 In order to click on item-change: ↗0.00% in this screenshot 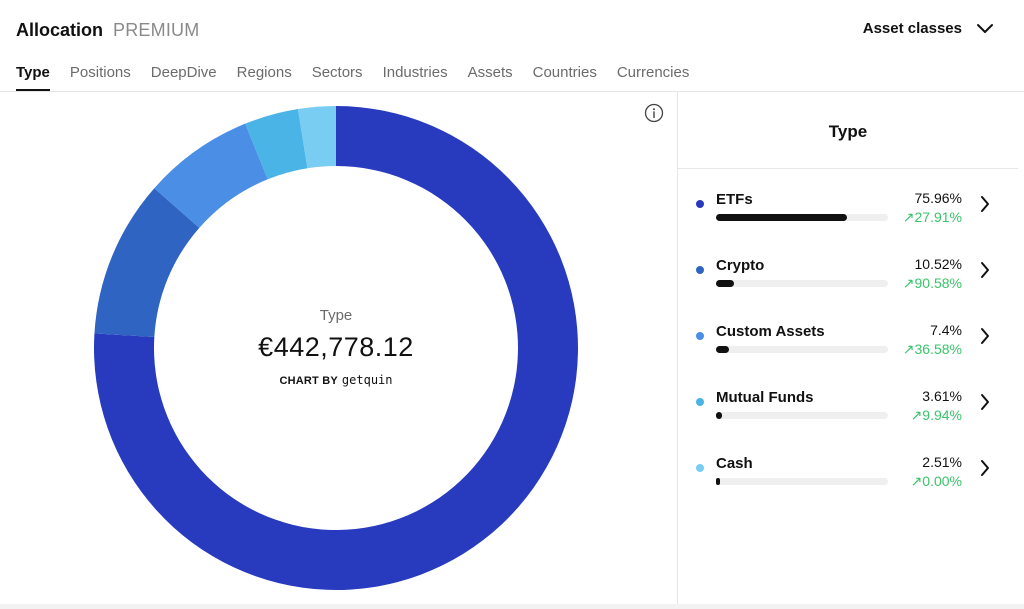, I will do `click(936, 481)`.